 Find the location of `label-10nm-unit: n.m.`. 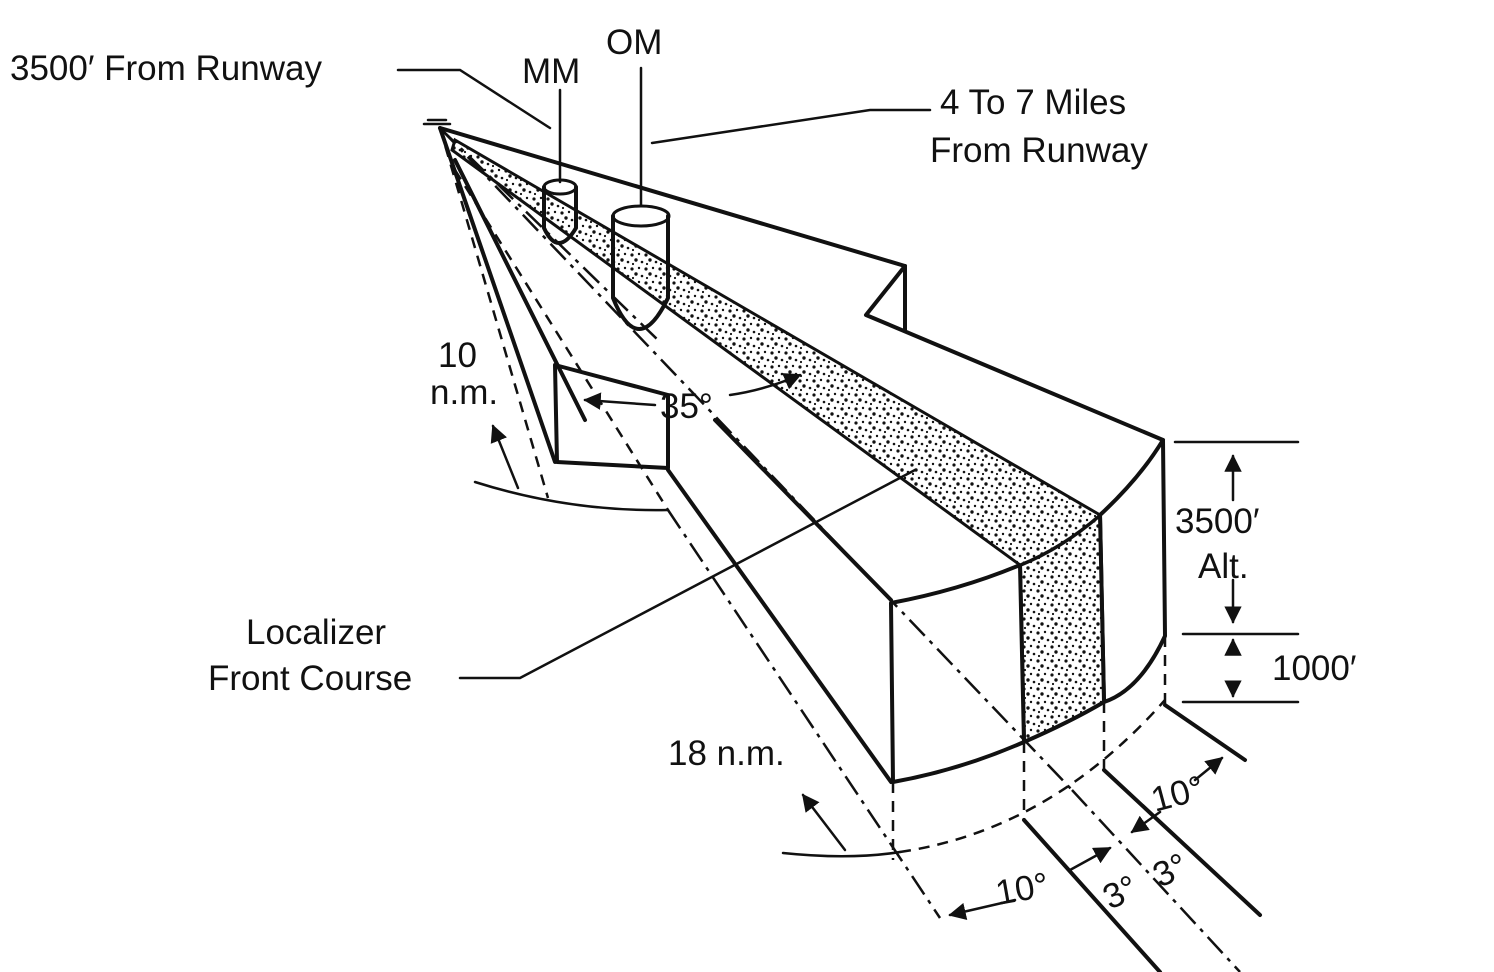

label-10nm-unit: n.m. is located at coordinates (464, 392).